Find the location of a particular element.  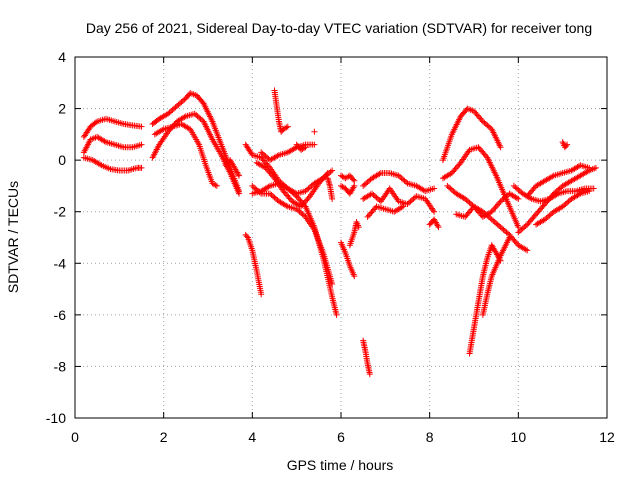

x-tick-label: 6 is located at coordinates (341, 437).